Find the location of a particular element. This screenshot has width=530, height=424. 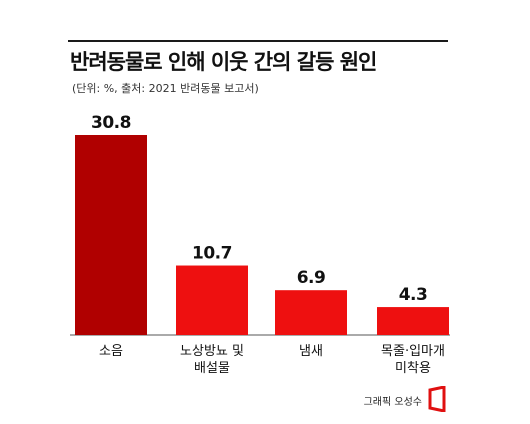

category-label-line: 냄새 is located at coordinates (311, 351).